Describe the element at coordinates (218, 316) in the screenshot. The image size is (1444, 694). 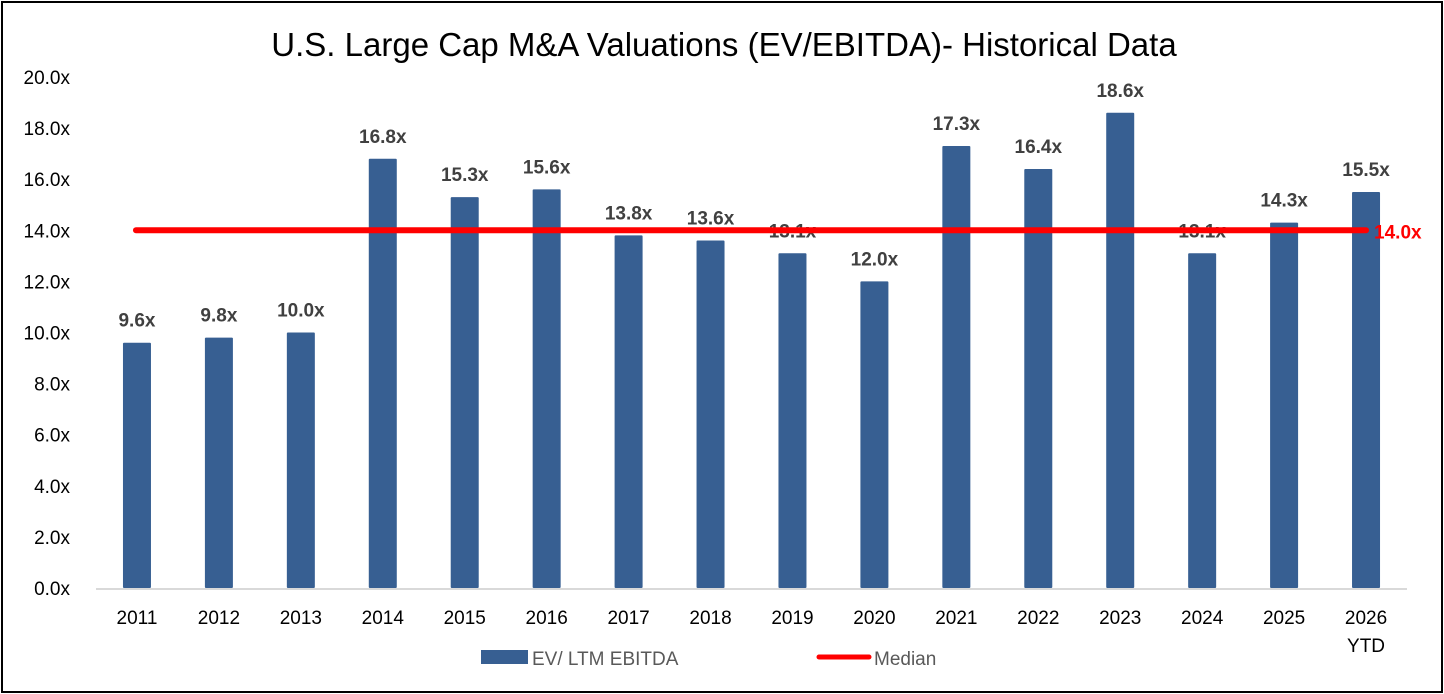
I see `data-label: 9.8x` at that location.